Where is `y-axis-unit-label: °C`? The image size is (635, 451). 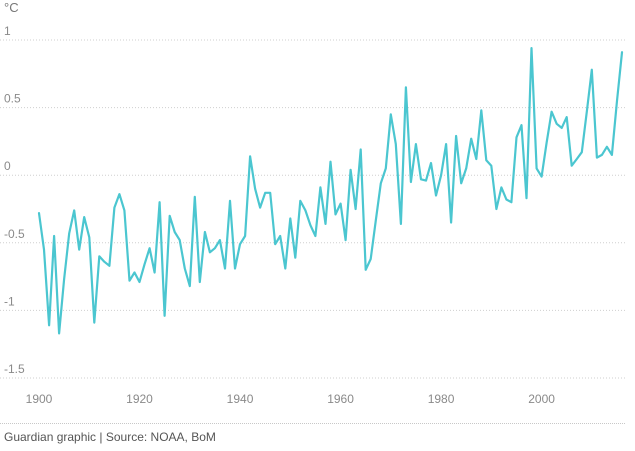 y-axis-unit-label: °C is located at coordinates (11, 7).